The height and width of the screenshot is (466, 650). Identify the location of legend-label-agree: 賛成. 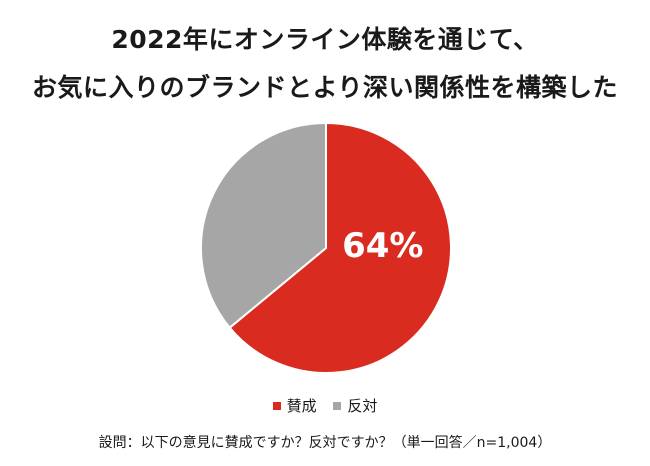
(301, 406).